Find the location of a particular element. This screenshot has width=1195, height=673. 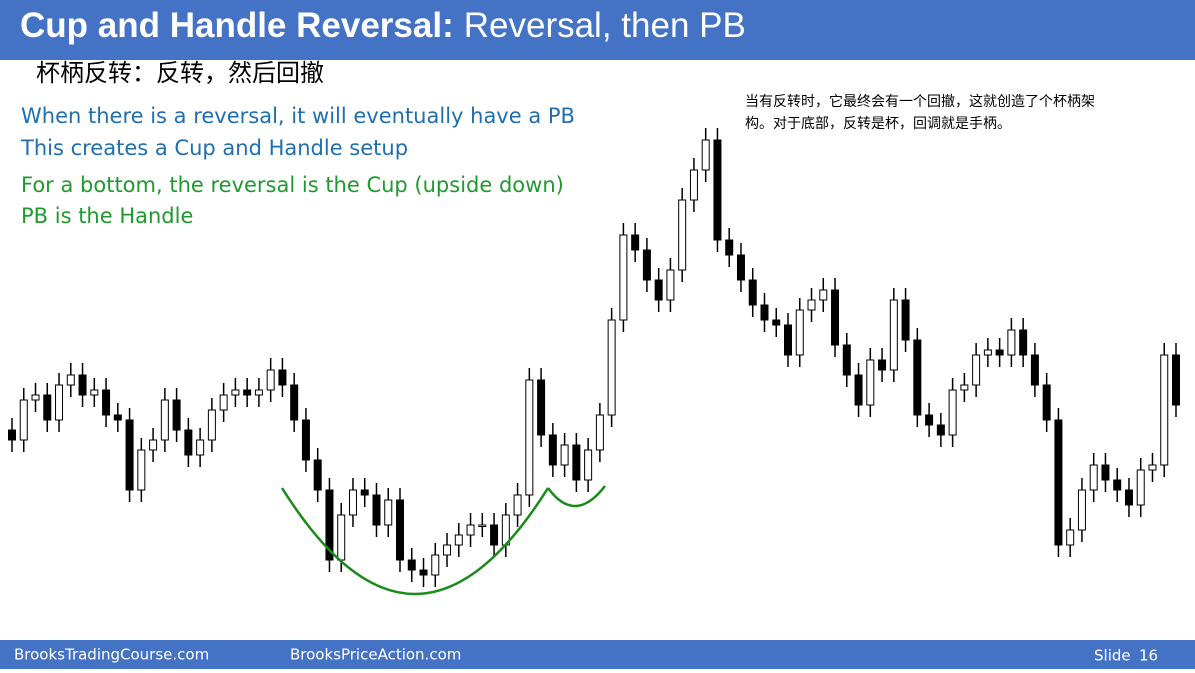

subtitle-cn: 杯柄反转：反转，然后回撤 is located at coordinates (180, 73).